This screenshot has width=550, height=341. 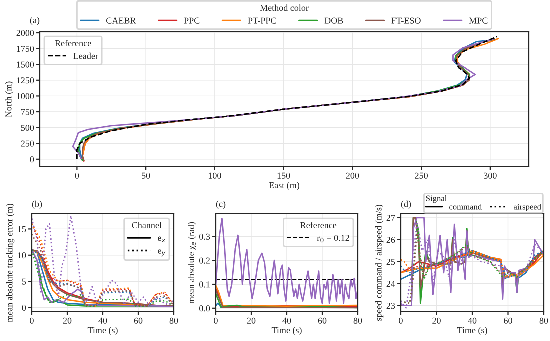 I want to click on legend-label: CAEBR, so click(x=121, y=21).